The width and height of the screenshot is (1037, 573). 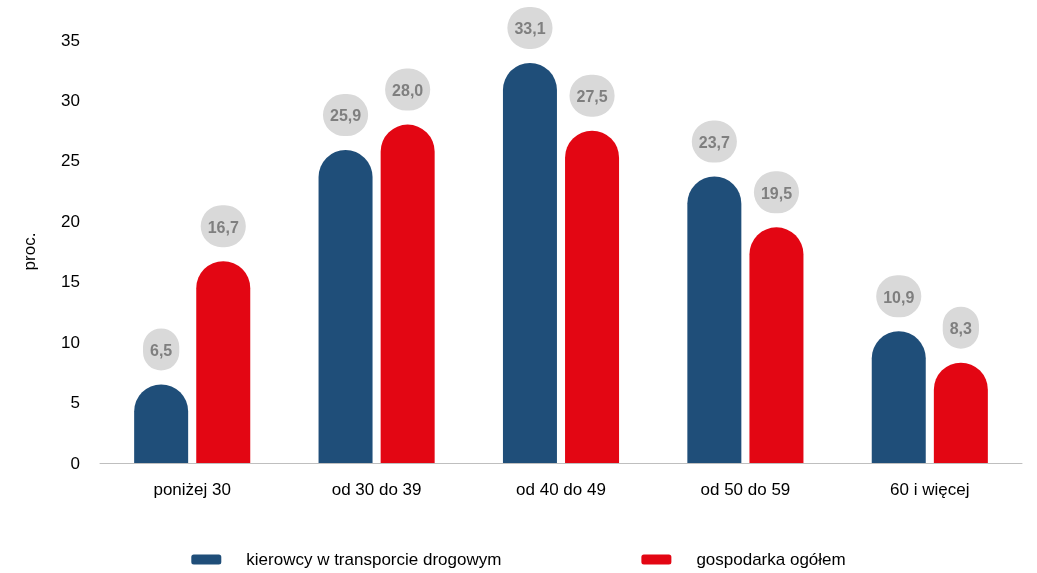 I want to click on legend-label: gospodarka ogółem, so click(x=771, y=559).